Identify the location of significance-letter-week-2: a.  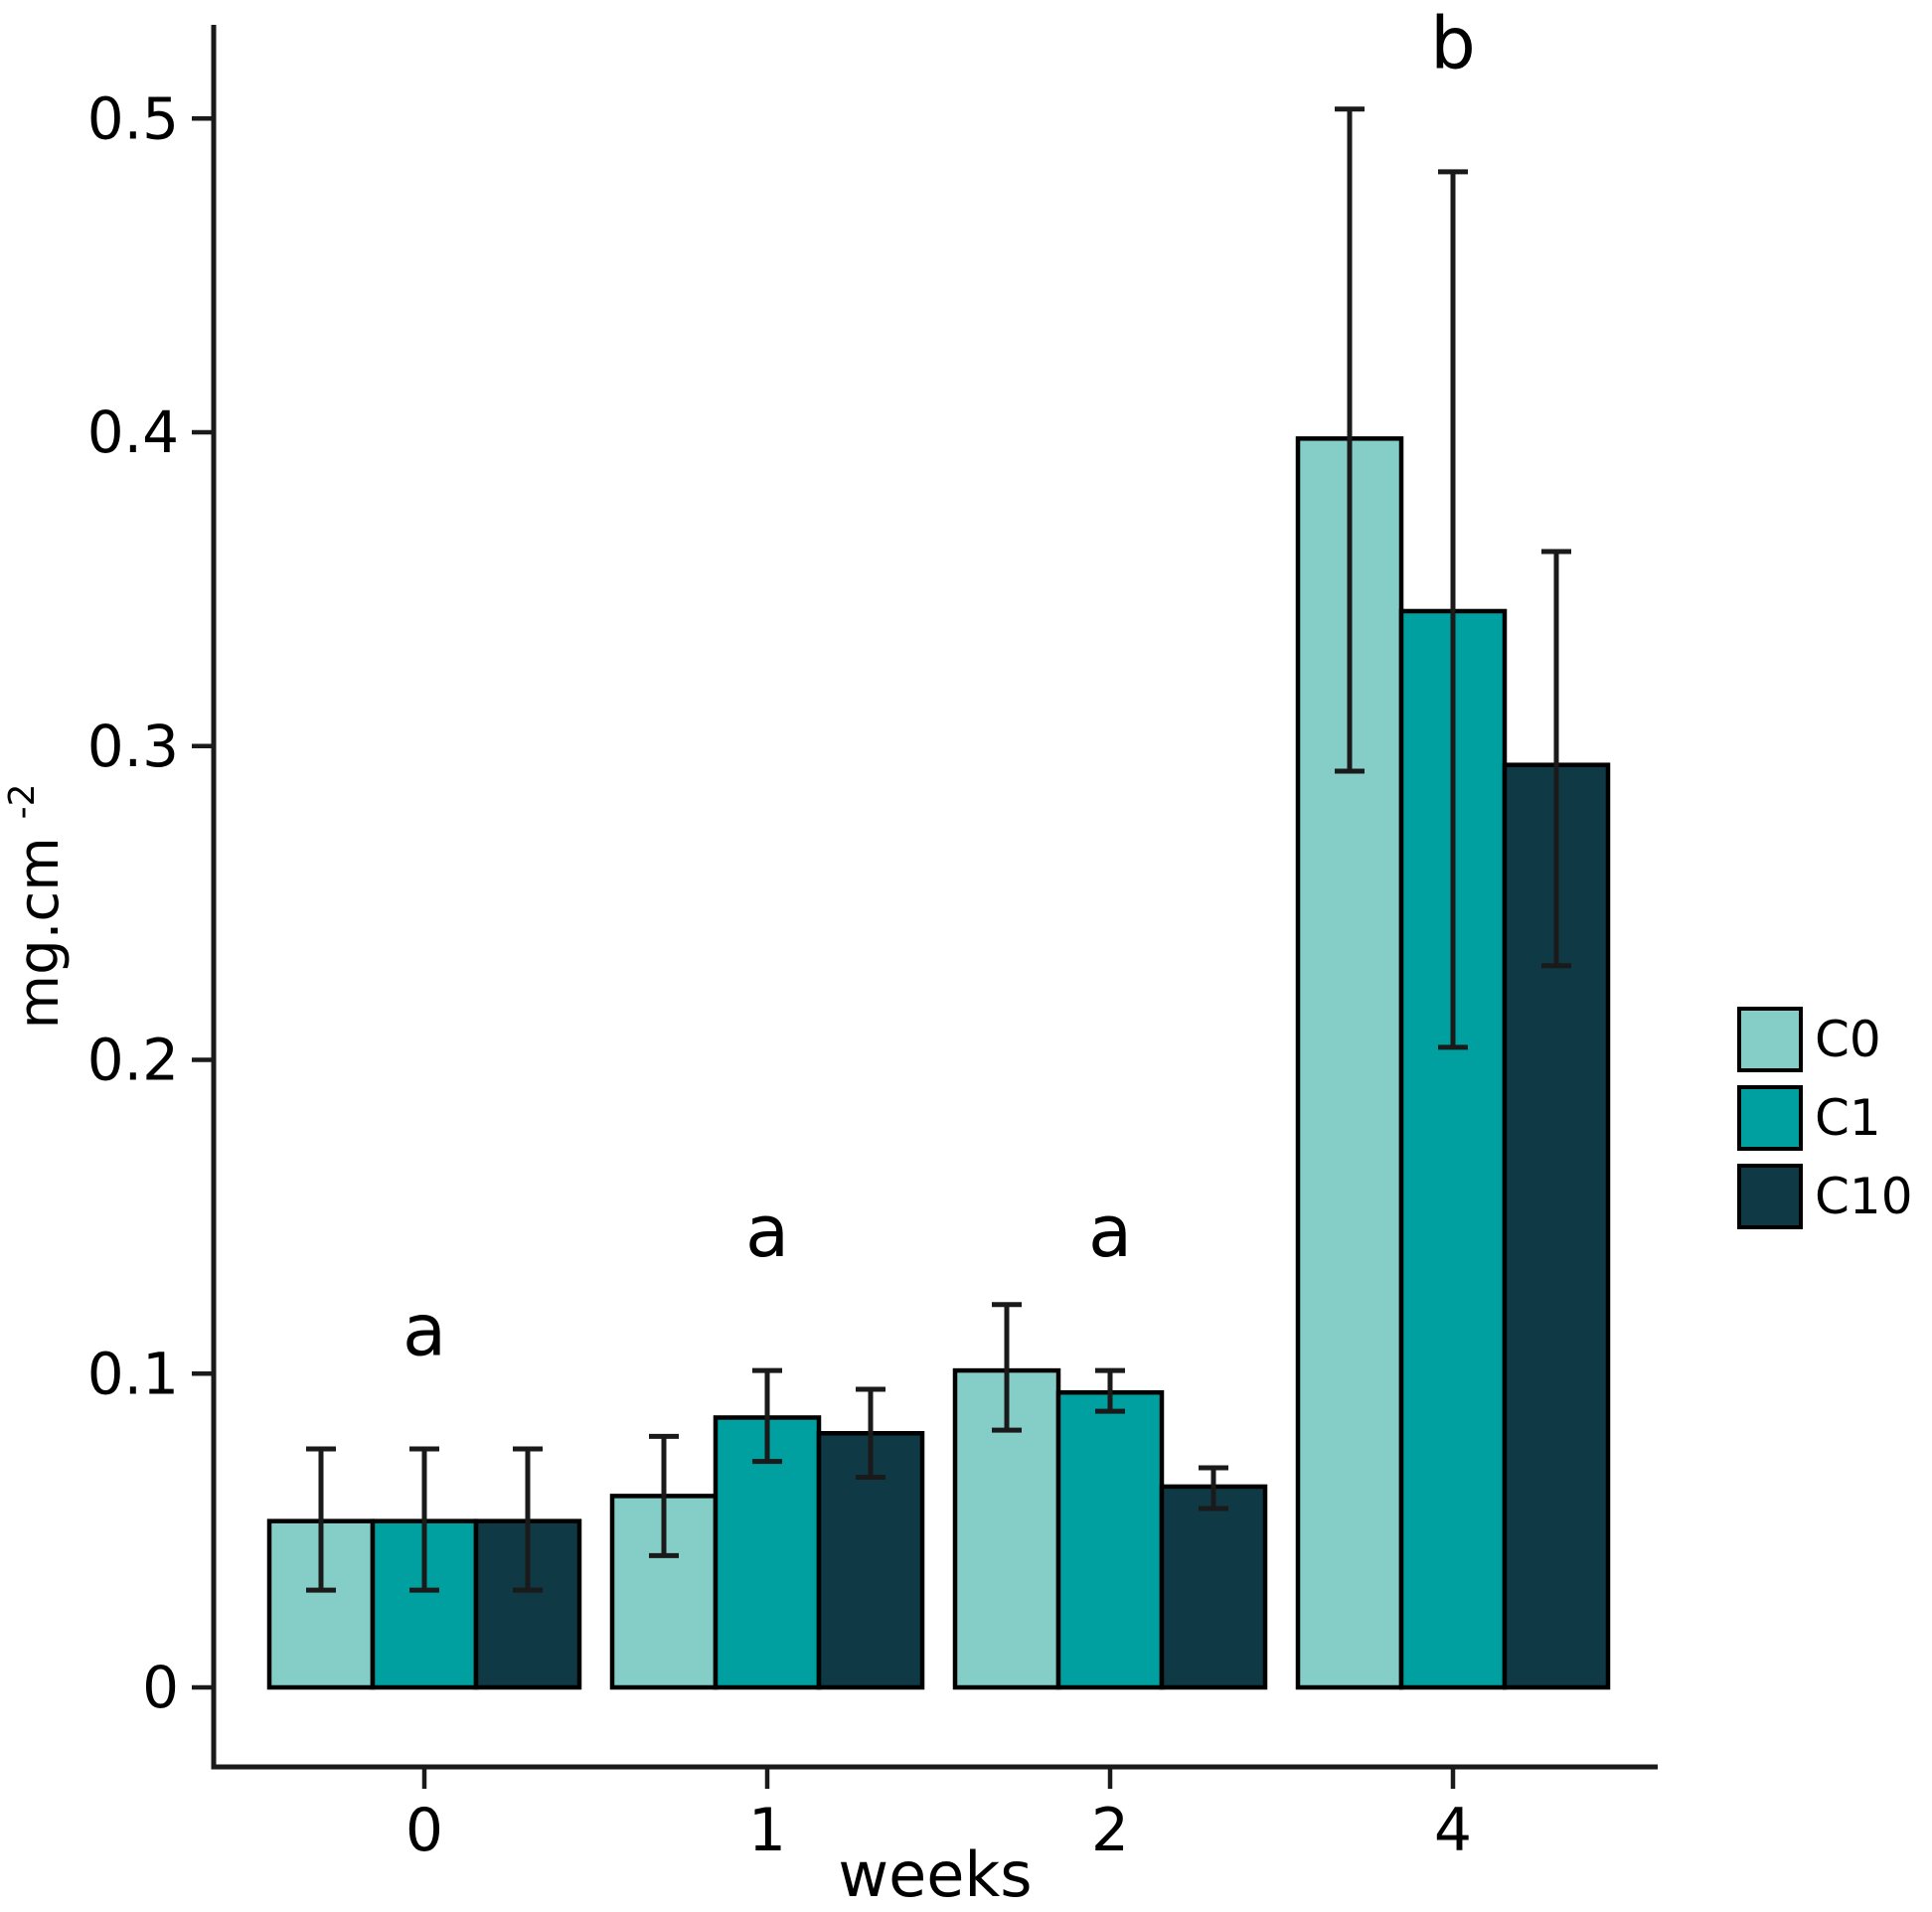
(1110, 1231).